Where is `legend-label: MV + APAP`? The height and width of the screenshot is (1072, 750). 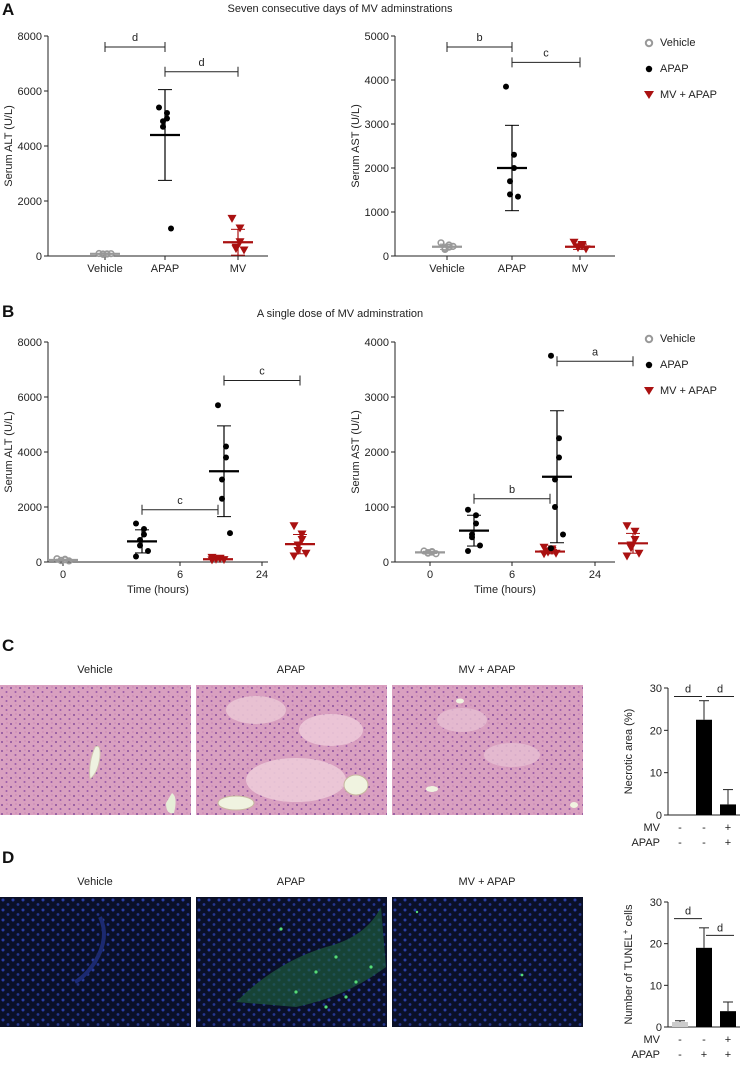
legend-label: MV + APAP is located at coordinates (688, 95).